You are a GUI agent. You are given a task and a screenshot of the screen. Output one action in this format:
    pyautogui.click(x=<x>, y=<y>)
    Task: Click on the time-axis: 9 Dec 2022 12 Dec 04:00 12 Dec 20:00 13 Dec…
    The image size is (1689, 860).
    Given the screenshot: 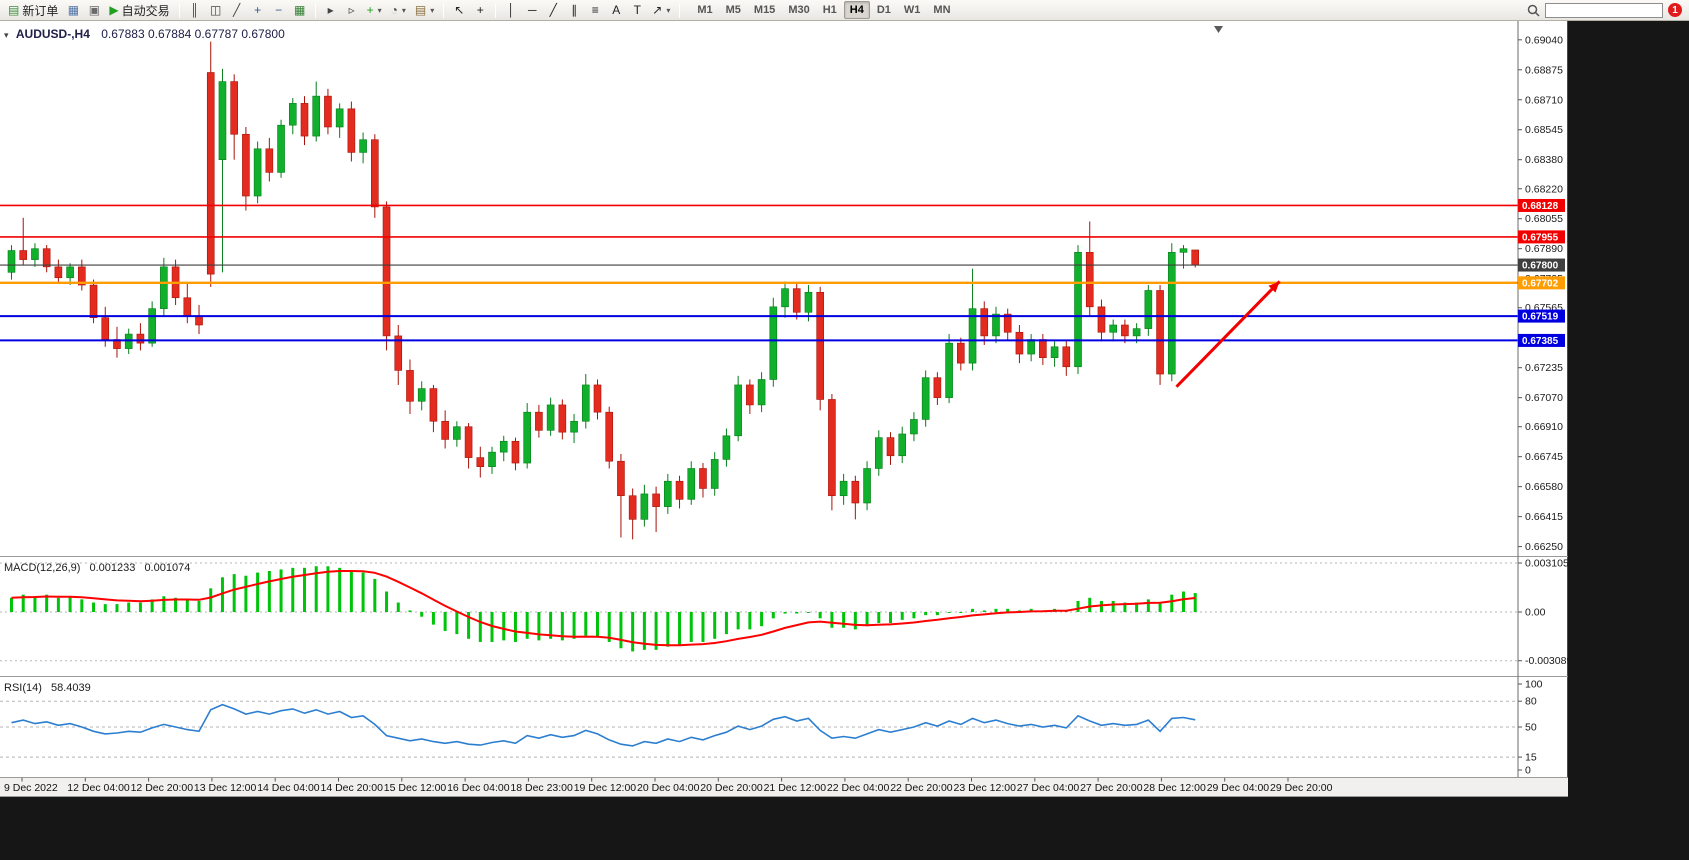 What is the action you would take?
    pyautogui.click(x=784, y=787)
    